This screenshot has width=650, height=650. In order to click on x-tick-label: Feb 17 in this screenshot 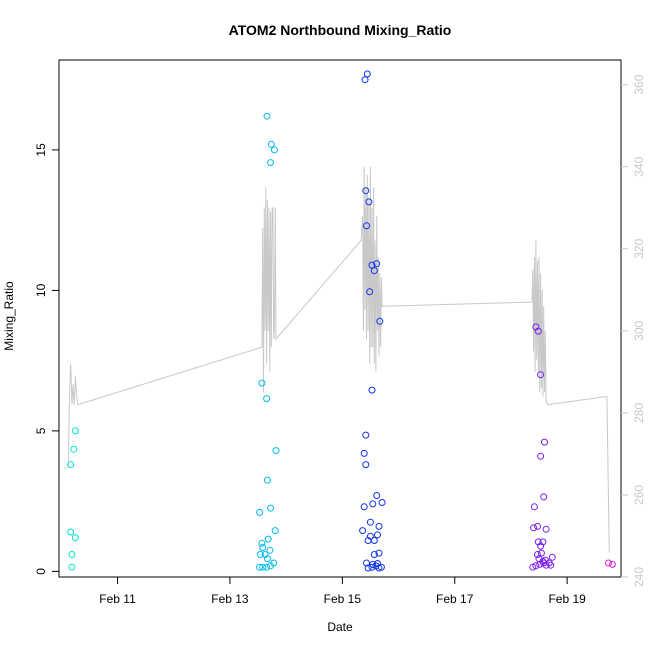, I will do `click(455, 599)`.